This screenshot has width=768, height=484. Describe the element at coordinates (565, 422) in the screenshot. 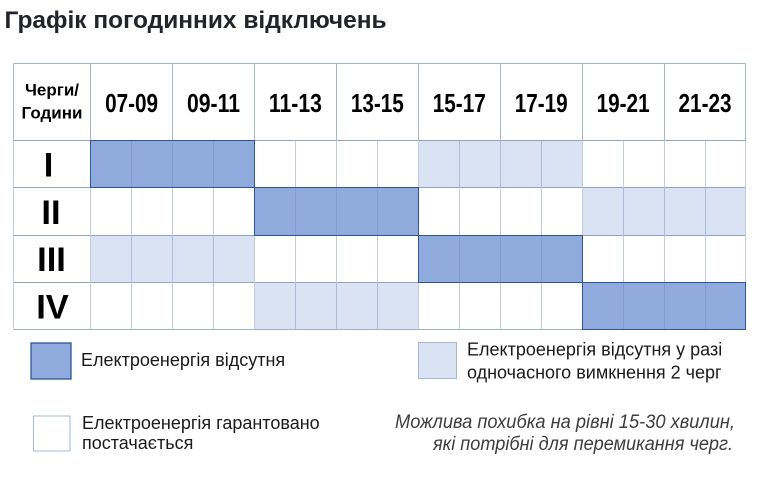

I see `svg-text:Можлива похибка на рівні 15-30: Можлива похибка на рівні 15-30 хвилин,` at that location.